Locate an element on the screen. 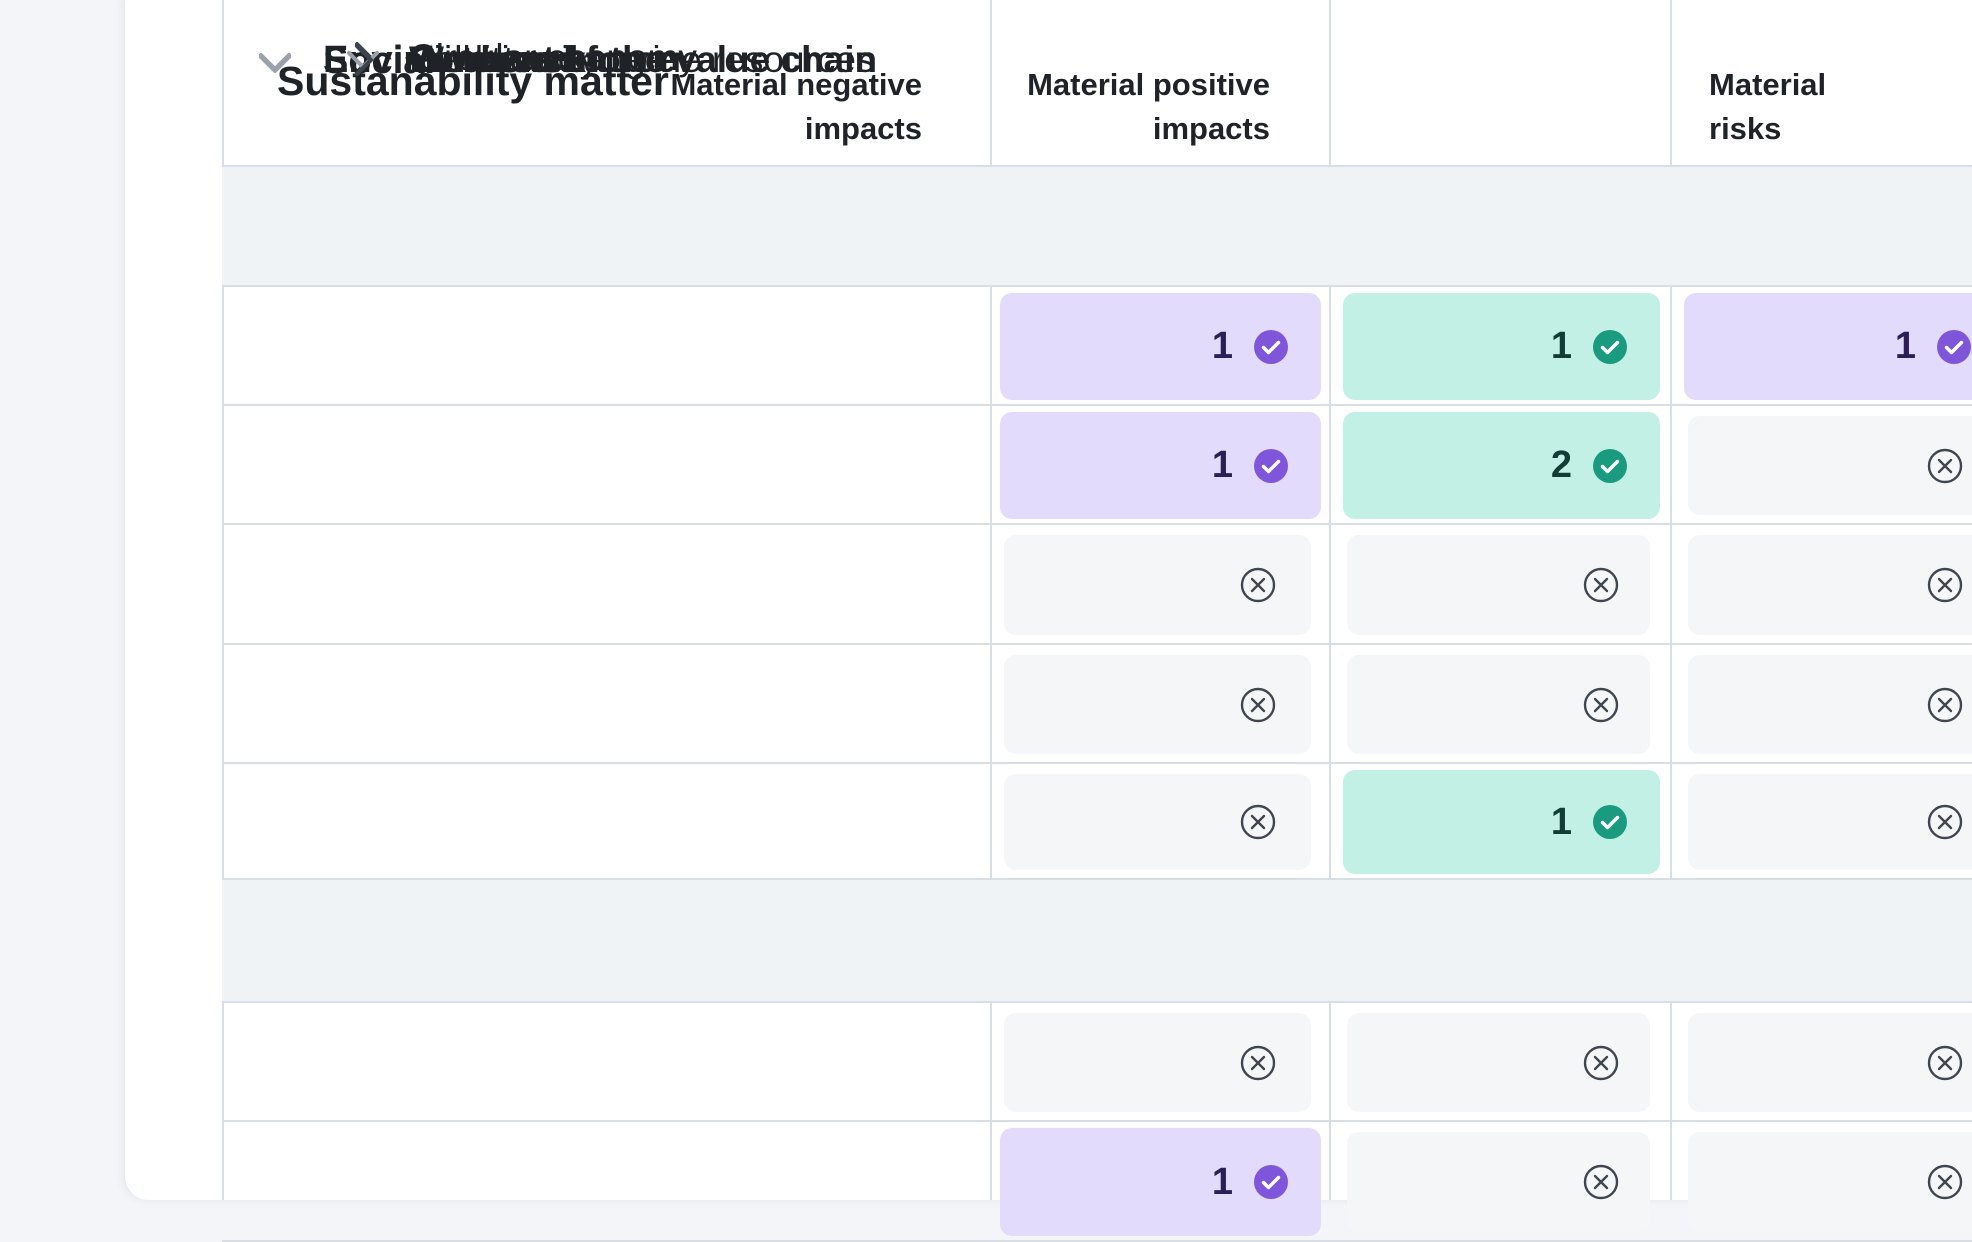  row-label-text: Own workforce is located at coordinates (543, 59).